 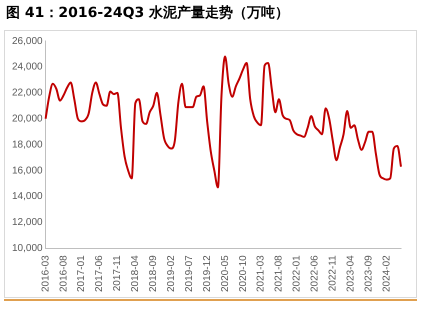 What do you see at coordinates (243, 273) in the screenshot?
I see `x-tick-label: 2020-10` at bounding box center [243, 273].